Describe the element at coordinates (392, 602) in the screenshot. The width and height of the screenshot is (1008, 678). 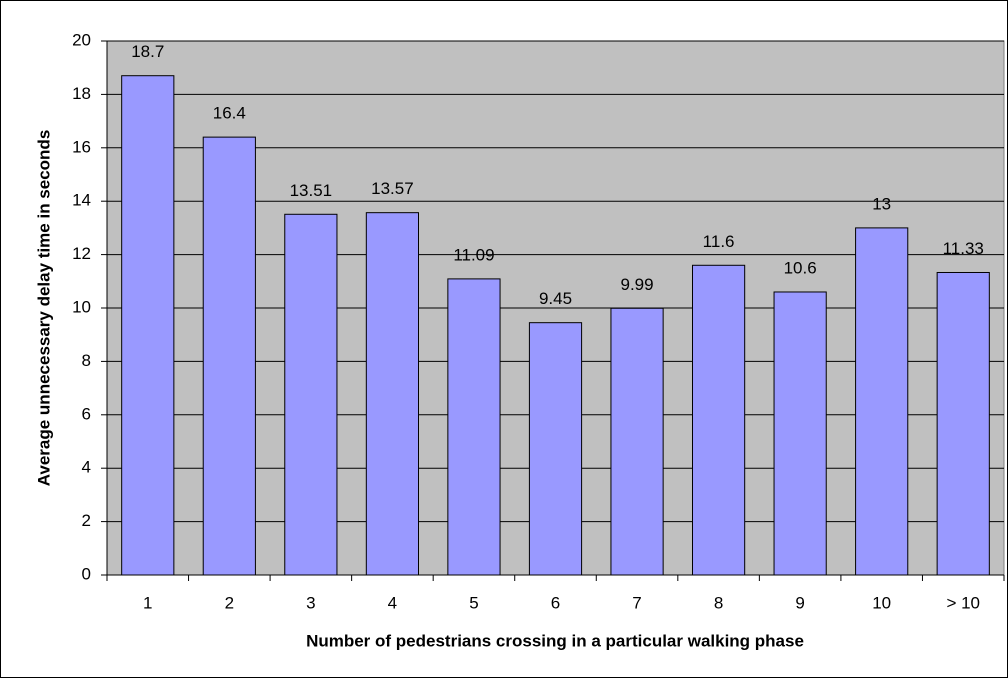
I see `x-tick-label: 4` at that location.